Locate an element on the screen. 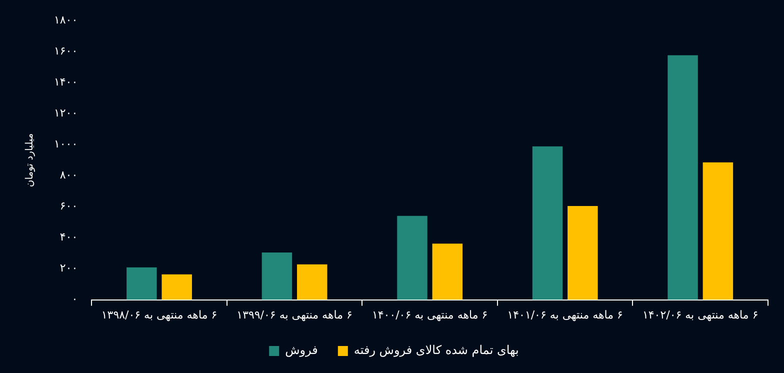  x-tick-label: ۶ ماهه منتهی به ۱۴۰۰/۰۶ is located at coordinates (430, 315).